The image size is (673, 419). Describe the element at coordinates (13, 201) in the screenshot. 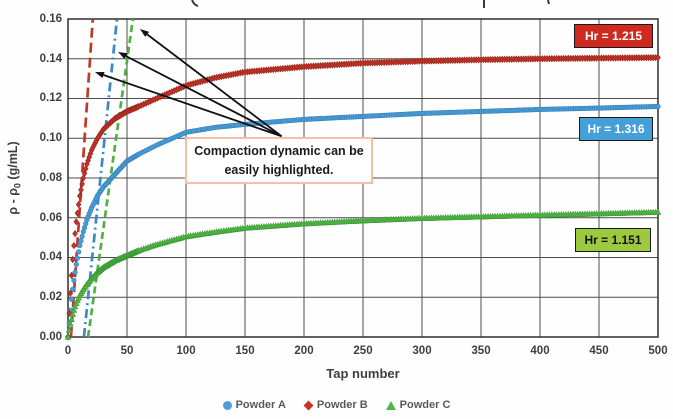

I see `y-title-pre: ρ - ρ` at that location.